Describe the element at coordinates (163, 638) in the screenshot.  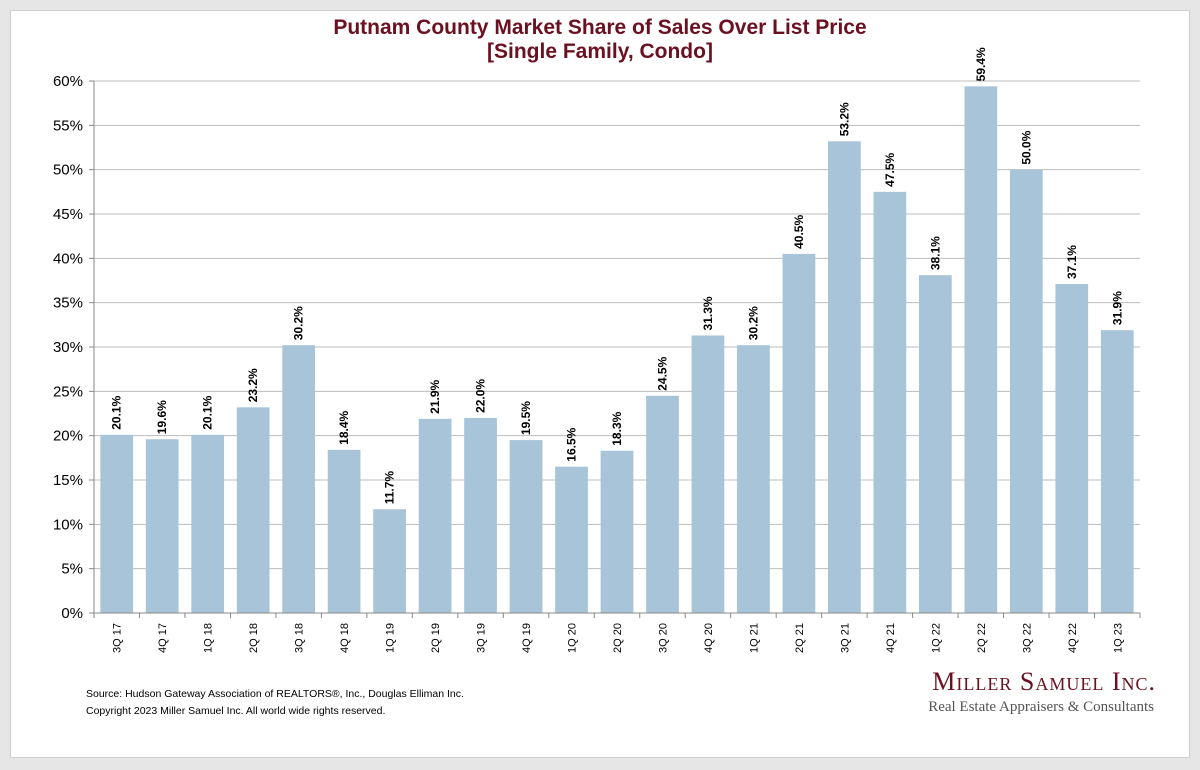
I see `x-tick-label: 4Q 17` at that location.